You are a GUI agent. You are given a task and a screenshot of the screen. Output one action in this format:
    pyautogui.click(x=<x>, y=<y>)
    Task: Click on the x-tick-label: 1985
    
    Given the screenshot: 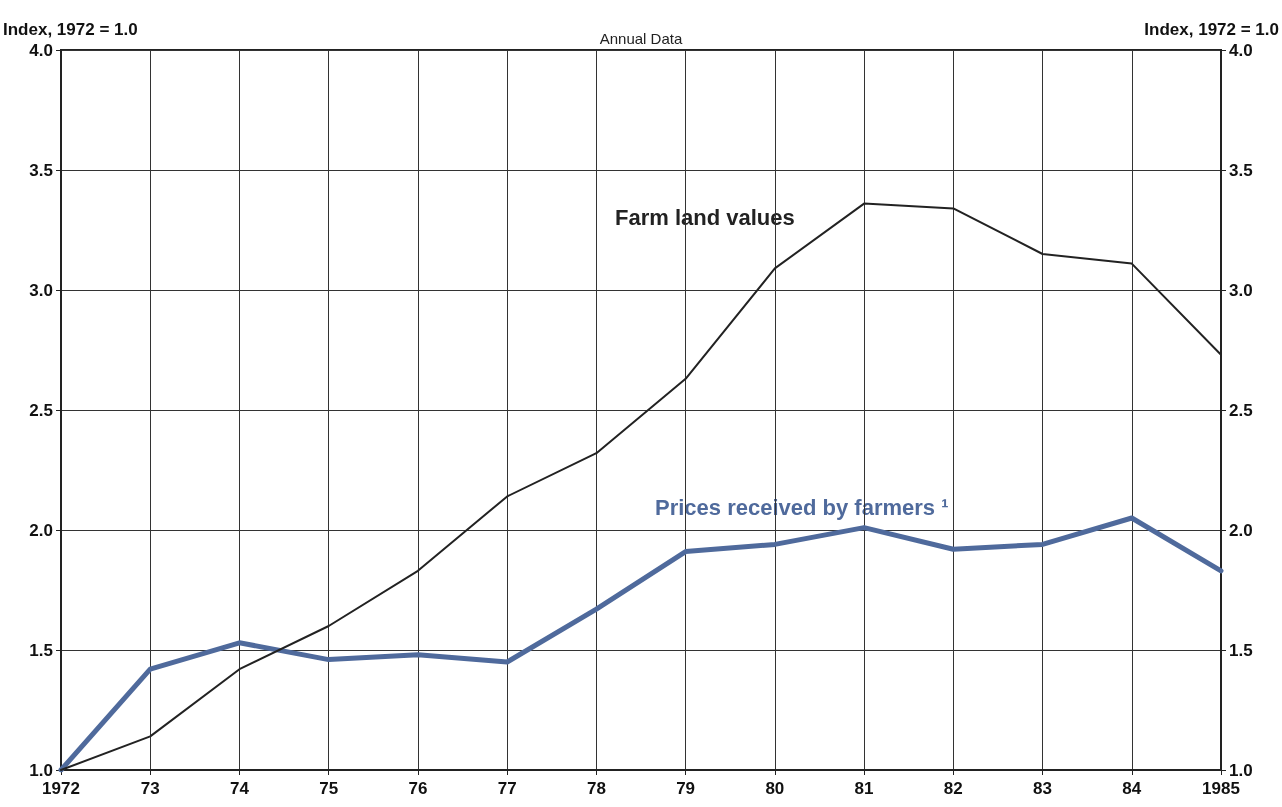 What is the action you would take?
    pyautogui.click(x=1221, y=788)
    